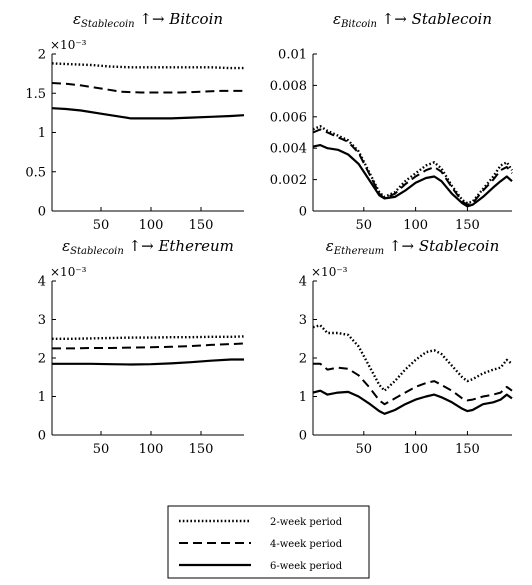 The width and height of the screenshot is (532, 585). What do you see at coordinates (306, 544) in the screenshot?
I see `legend-label: 4-week period` at bounding box center [306, 544].